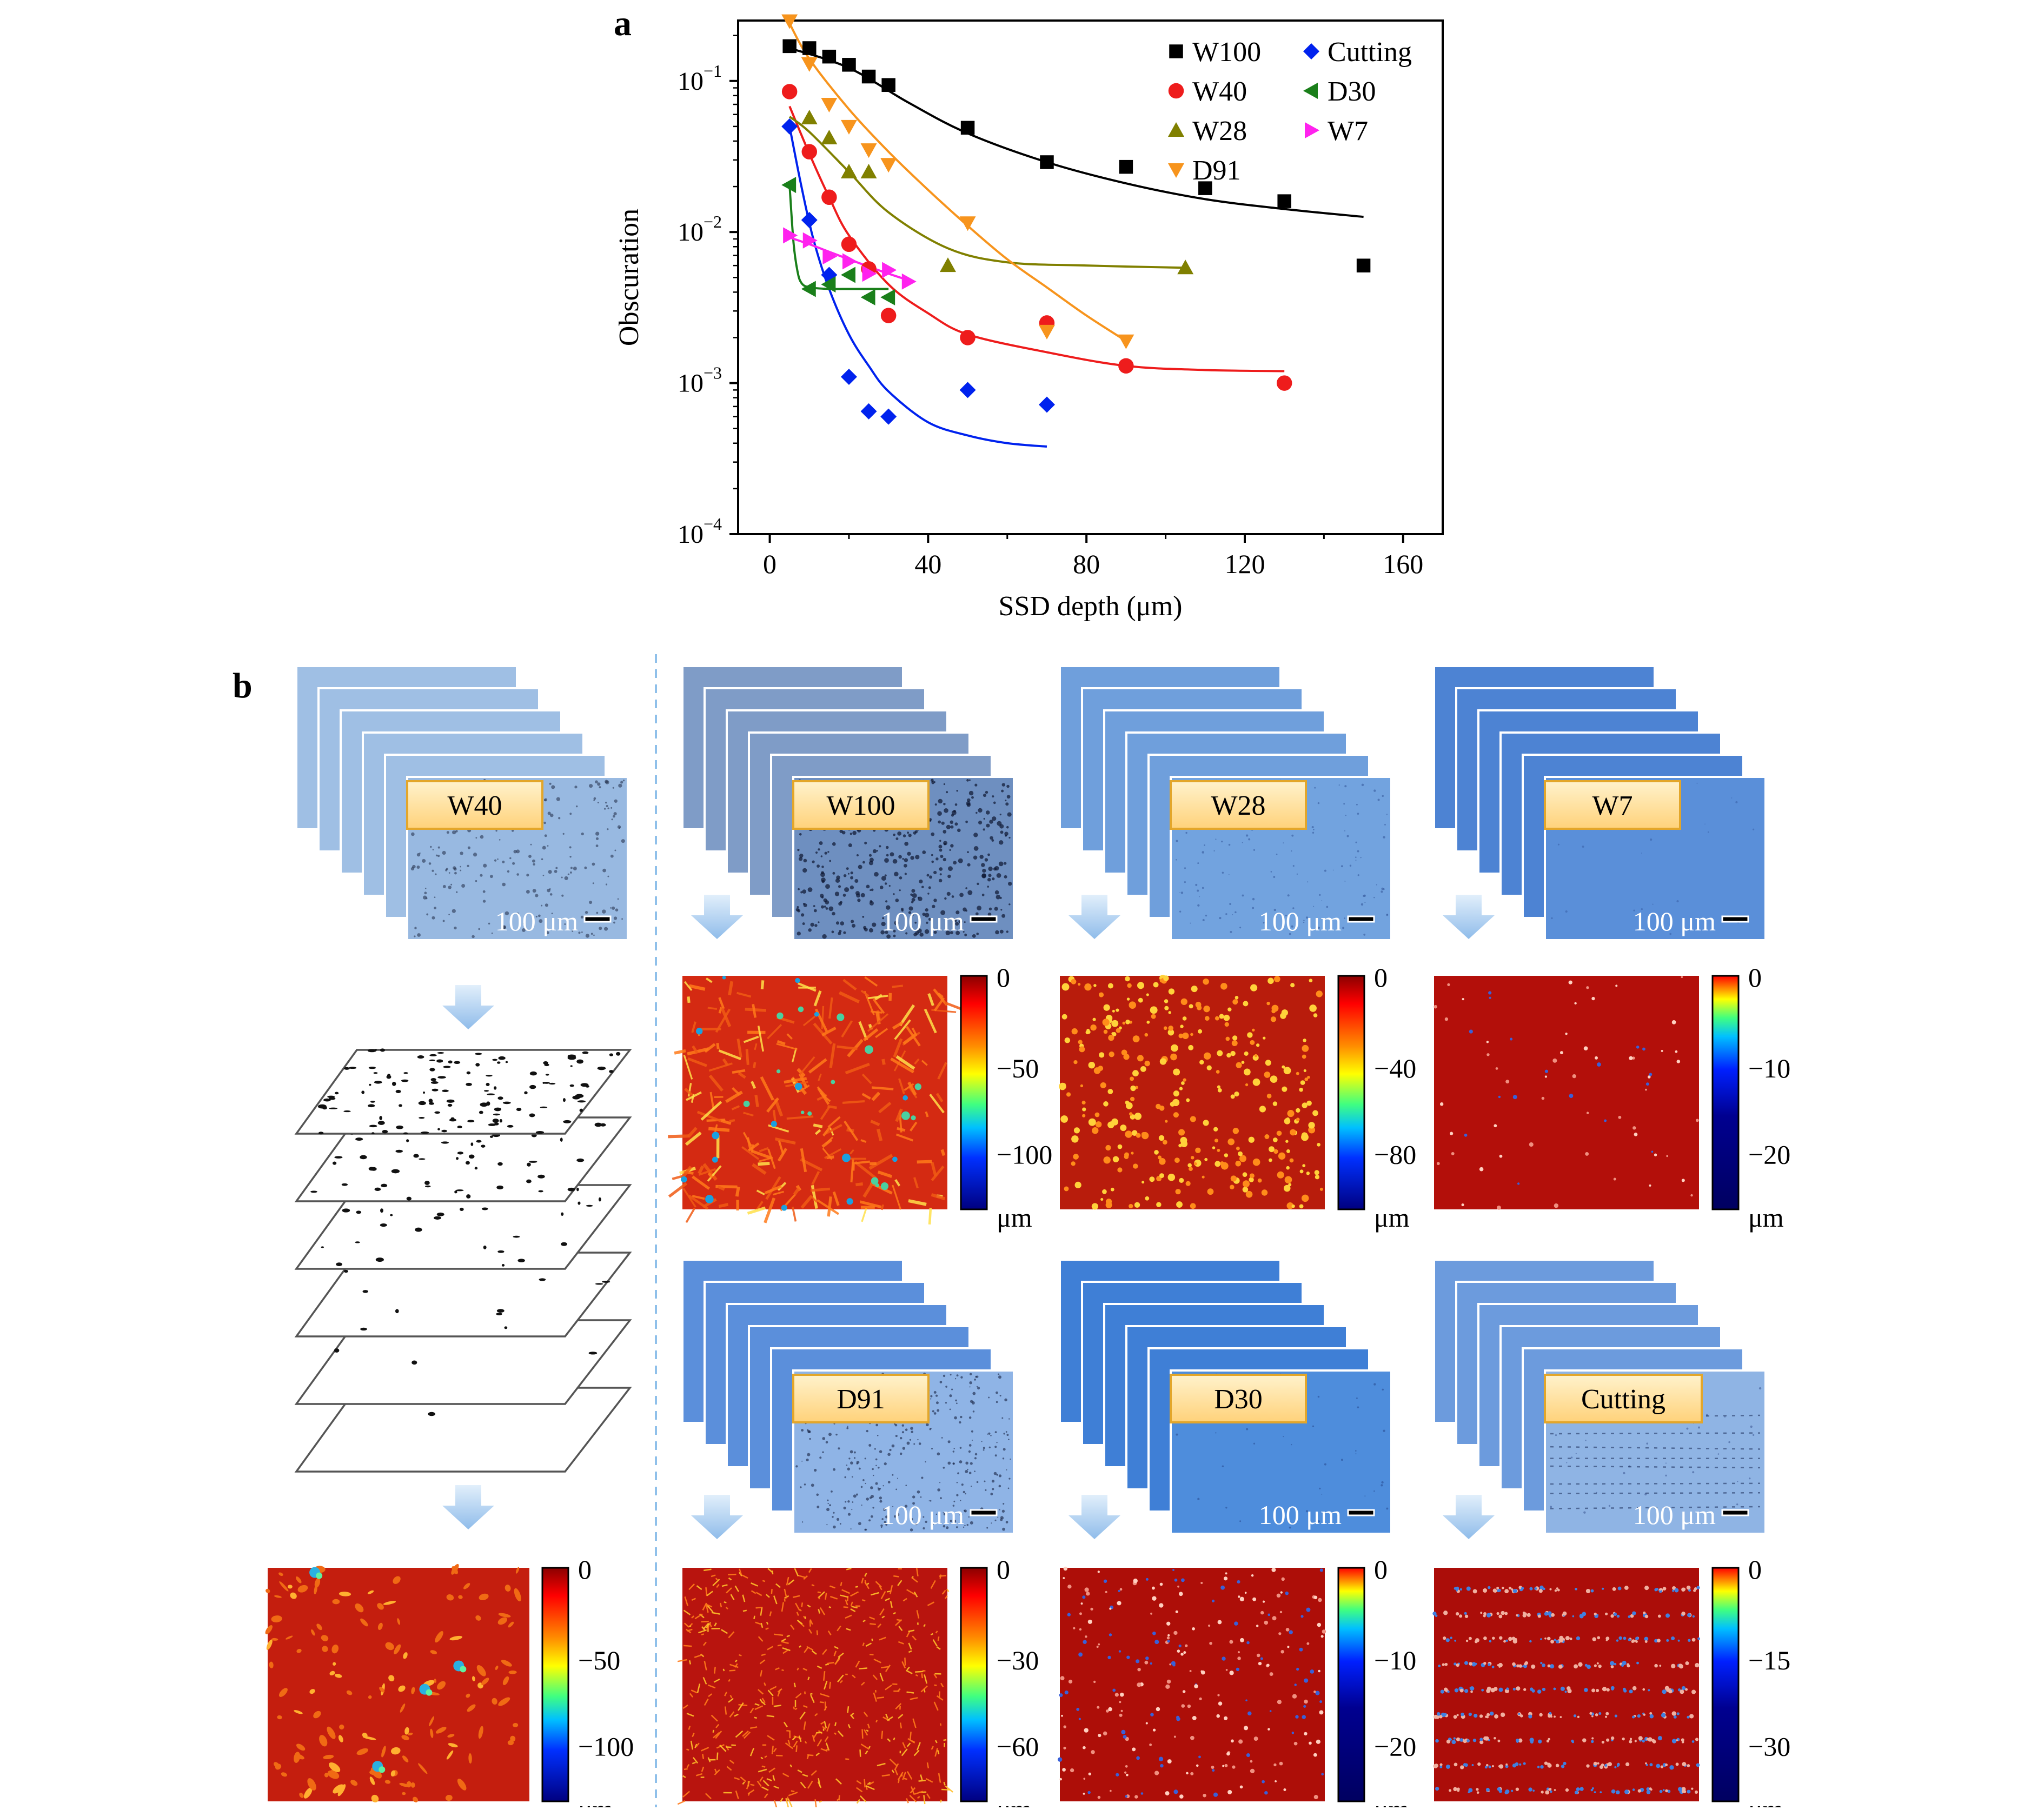  What do you see at coordinates (717, 917) in the screenshot?
I see `arrow-shape` at bounding box center [717, 917].